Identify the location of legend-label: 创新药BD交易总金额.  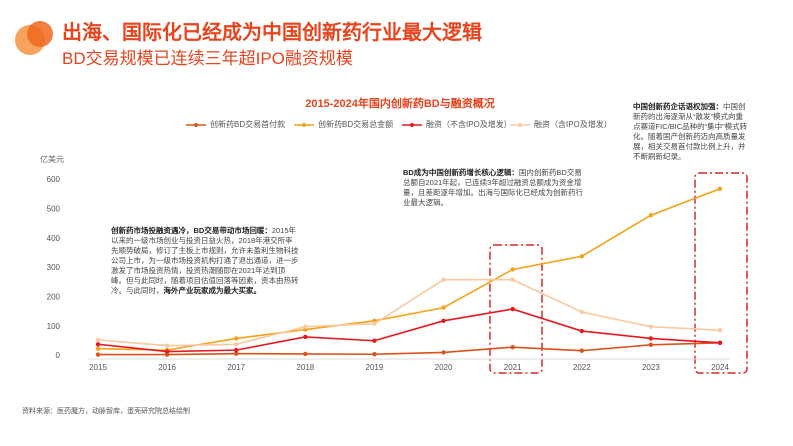
(355, 124).